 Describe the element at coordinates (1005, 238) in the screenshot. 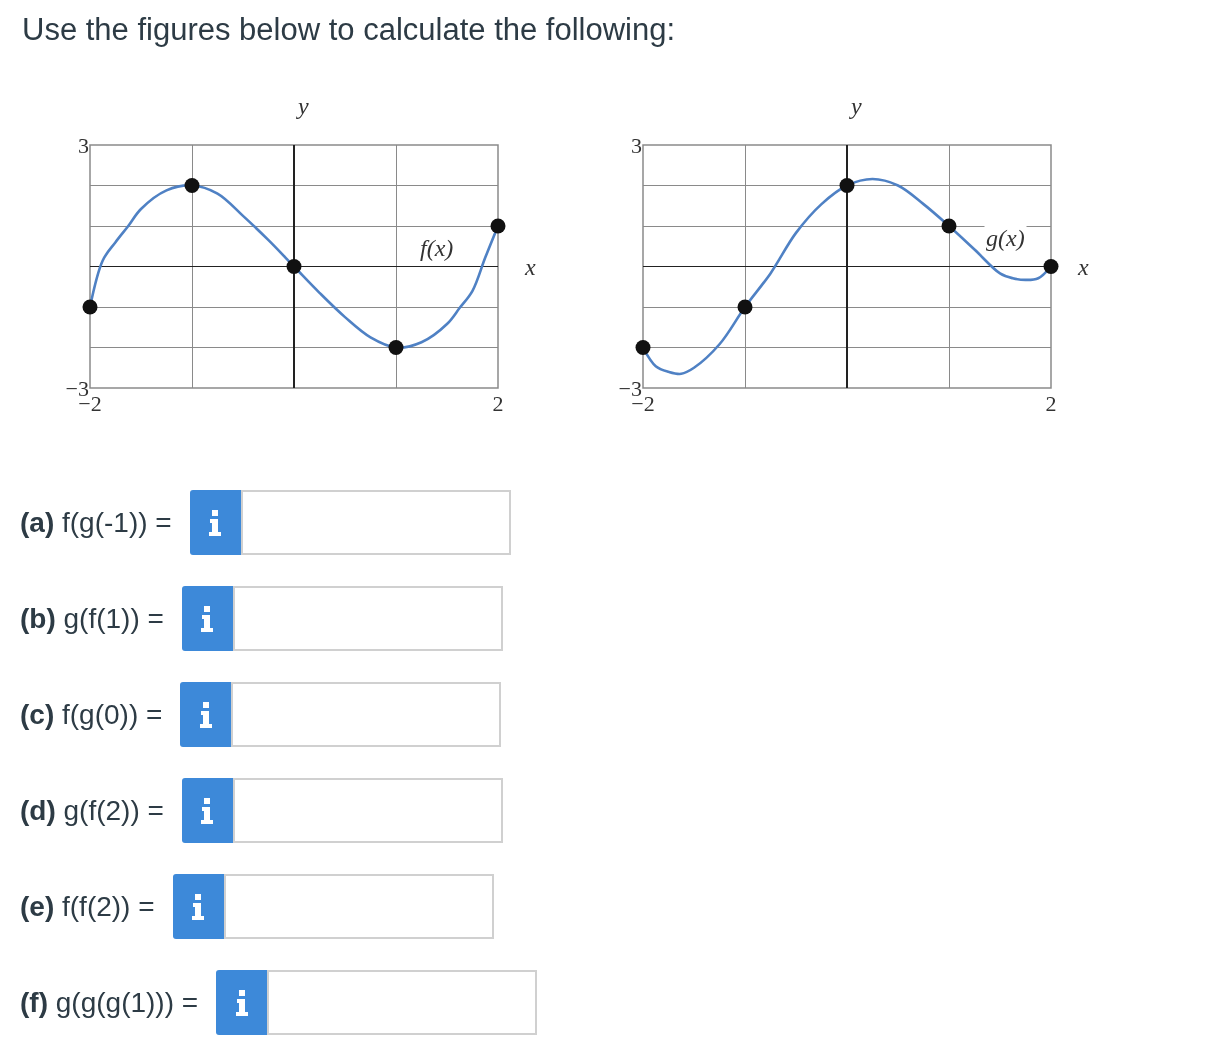

I see `series-label: g(x)` at that location.